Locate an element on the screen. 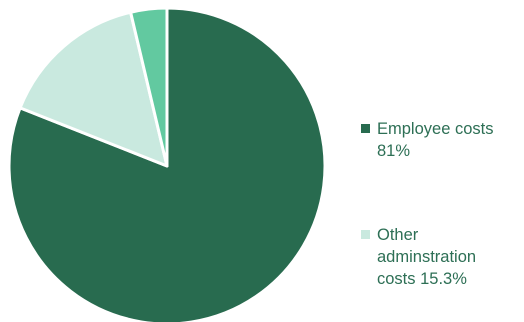 This screenshot has height=322, width=524. legend-swatch-other-administration-costs is located at coordinates (365, 234).